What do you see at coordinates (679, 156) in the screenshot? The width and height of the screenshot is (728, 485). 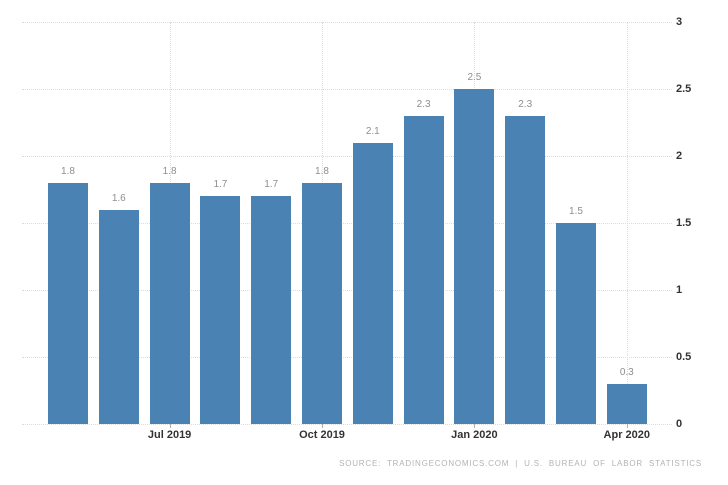 I see `y-axis-label: 2` at bounding box center [679, 156].